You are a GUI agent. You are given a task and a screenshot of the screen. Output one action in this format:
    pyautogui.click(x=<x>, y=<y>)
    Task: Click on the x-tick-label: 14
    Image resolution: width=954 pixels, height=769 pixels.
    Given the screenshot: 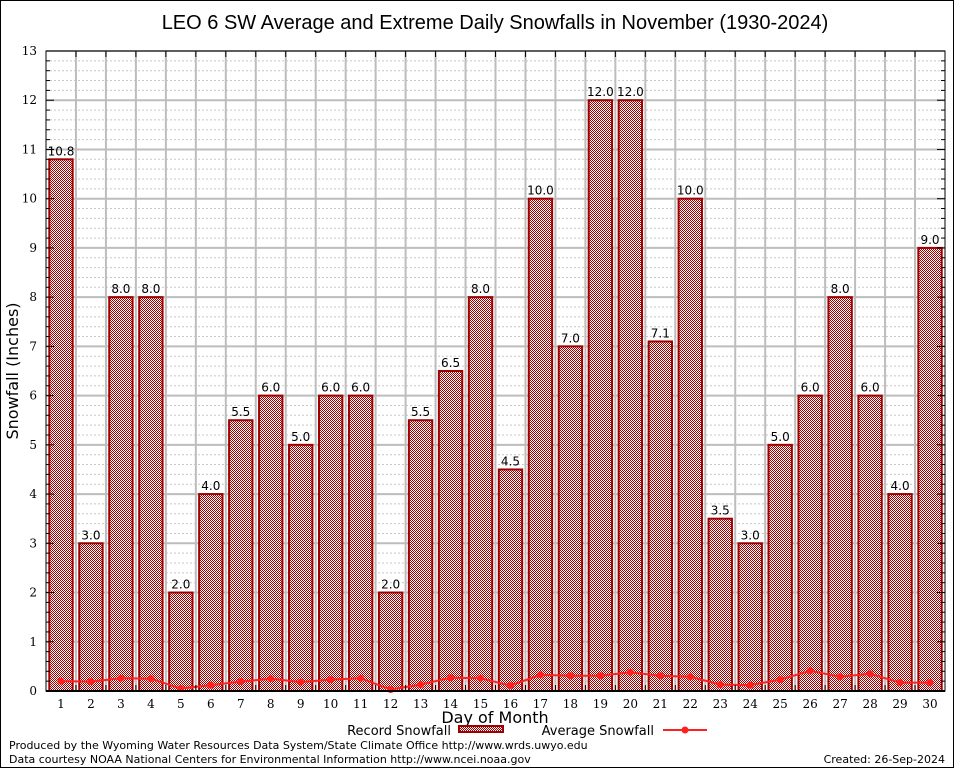 What is the action you would take?
    pyautogui.click(x=451, y=704)
    